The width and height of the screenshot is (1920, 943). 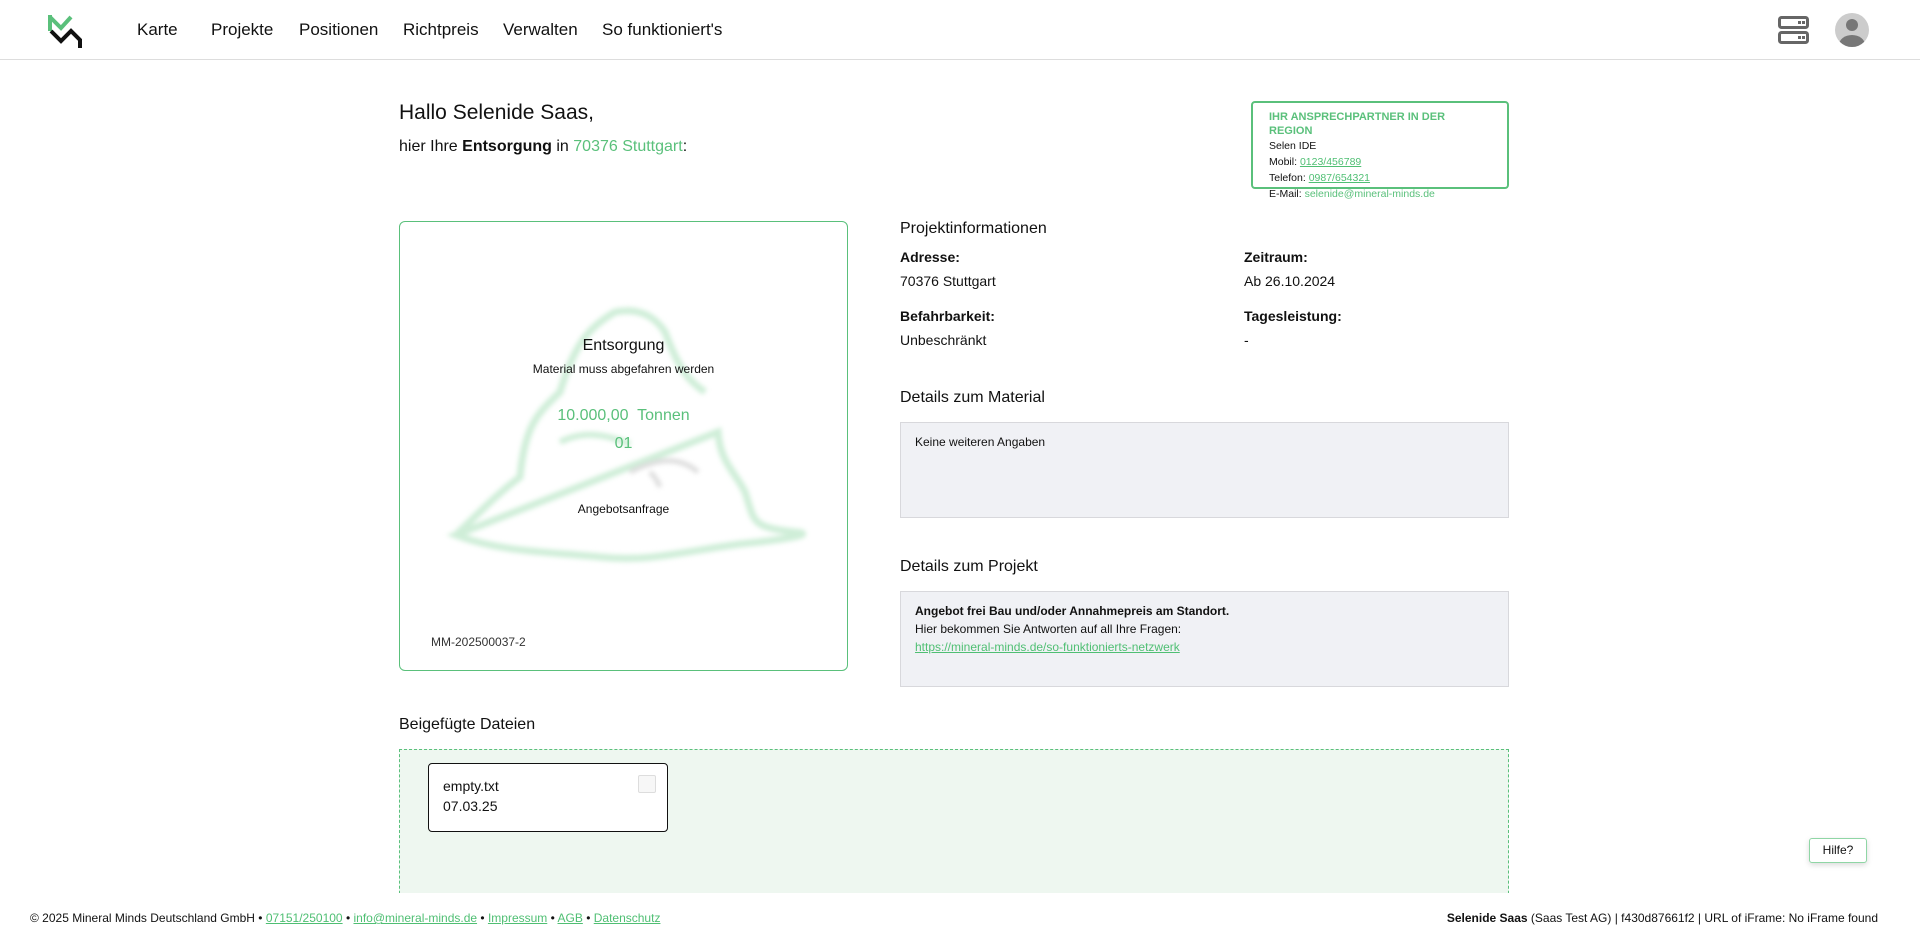 What do you see at coordinates (1285, 194) in the screenshot?
I see `email-label: E-Mail:` at bounding box center [1285, 194].